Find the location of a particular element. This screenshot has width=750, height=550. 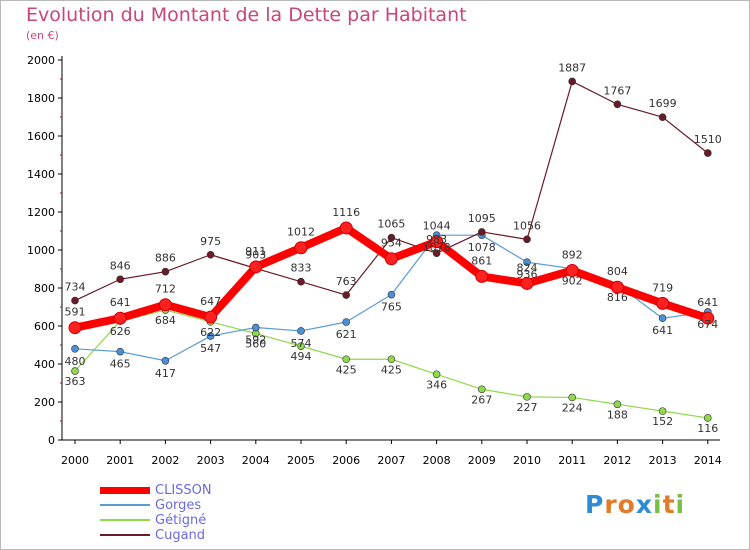

x-tick-label: 2011 is located at coordinates (572, 460).